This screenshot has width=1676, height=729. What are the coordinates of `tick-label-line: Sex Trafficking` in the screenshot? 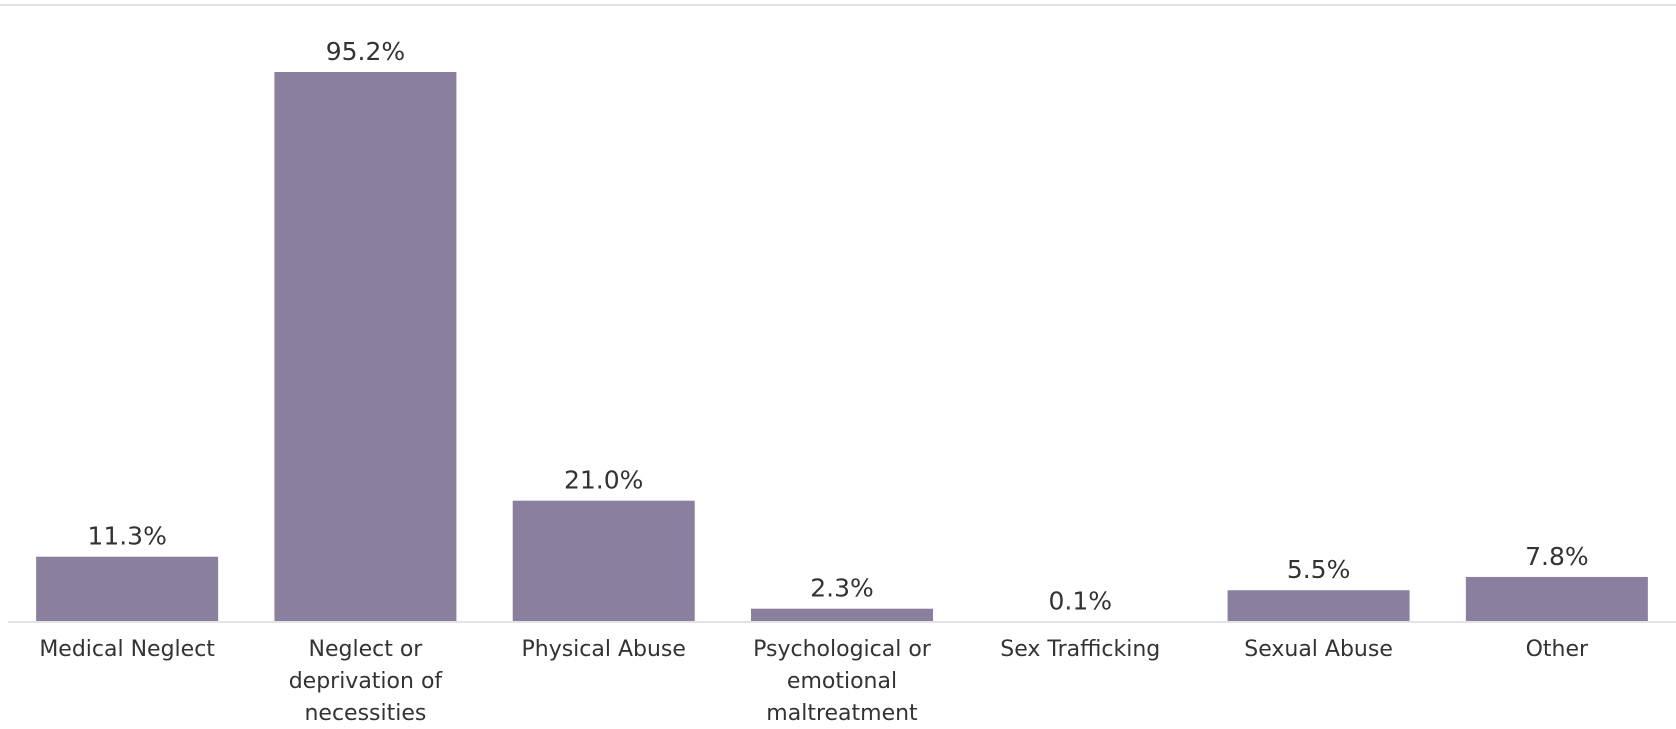 It's located at (1080, 649).